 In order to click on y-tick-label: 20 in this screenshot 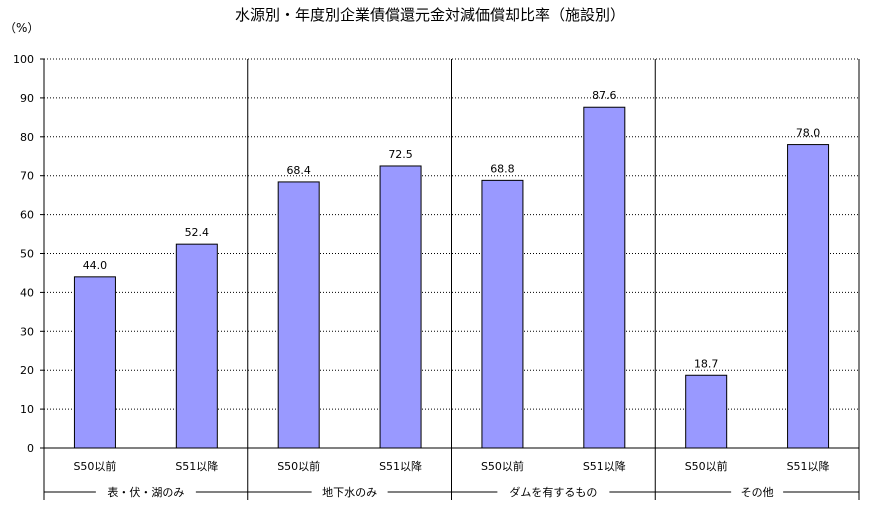, I will do `click(27, 370)`.